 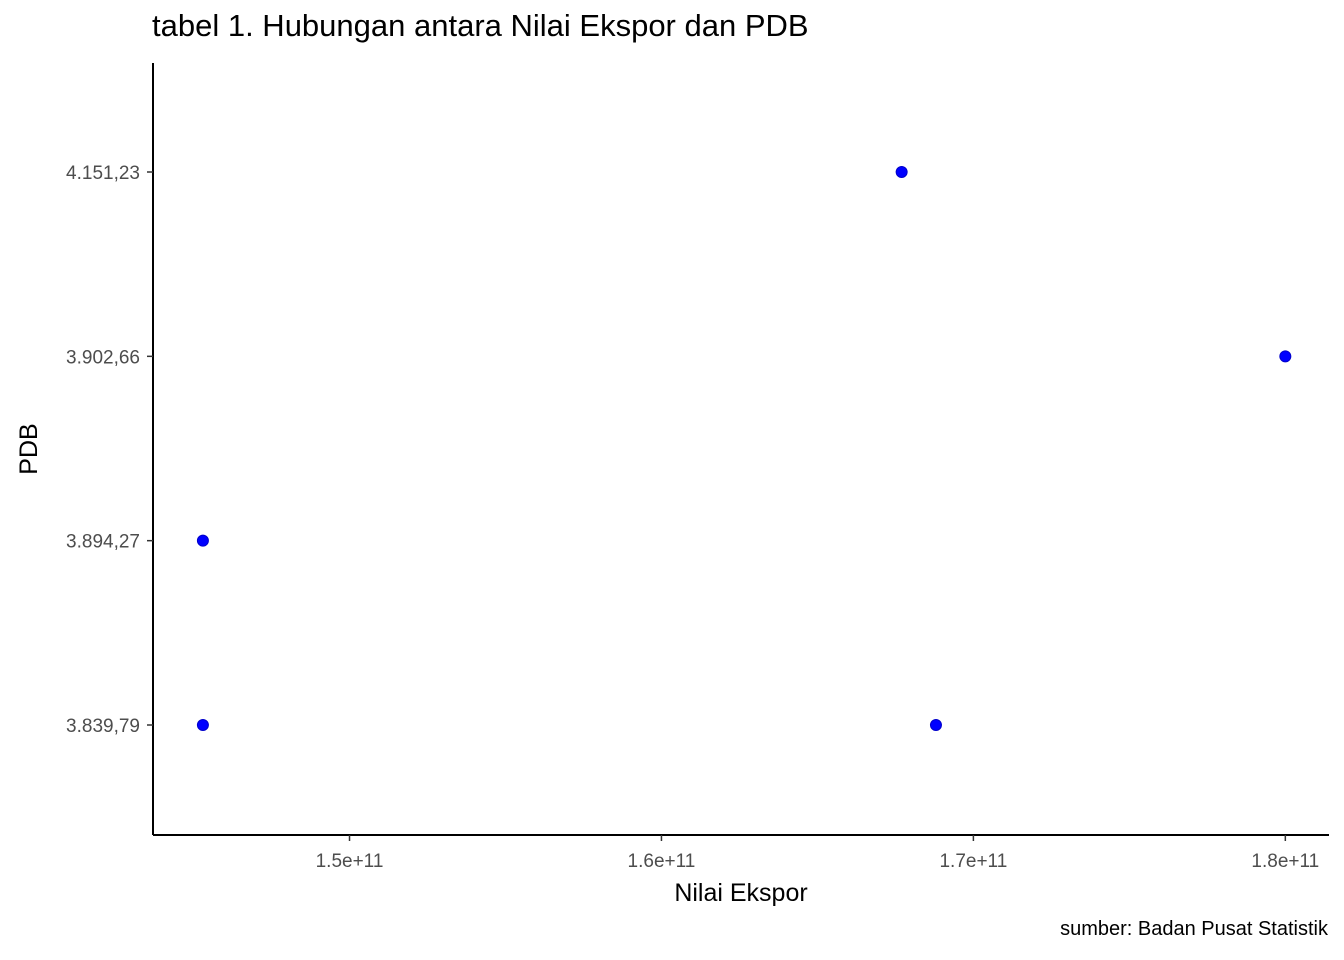 What do you see at coordinates (103, 173) in the screenshot?
I see `y-tick-label: 4.151,23` at bounding box center [103, 173].